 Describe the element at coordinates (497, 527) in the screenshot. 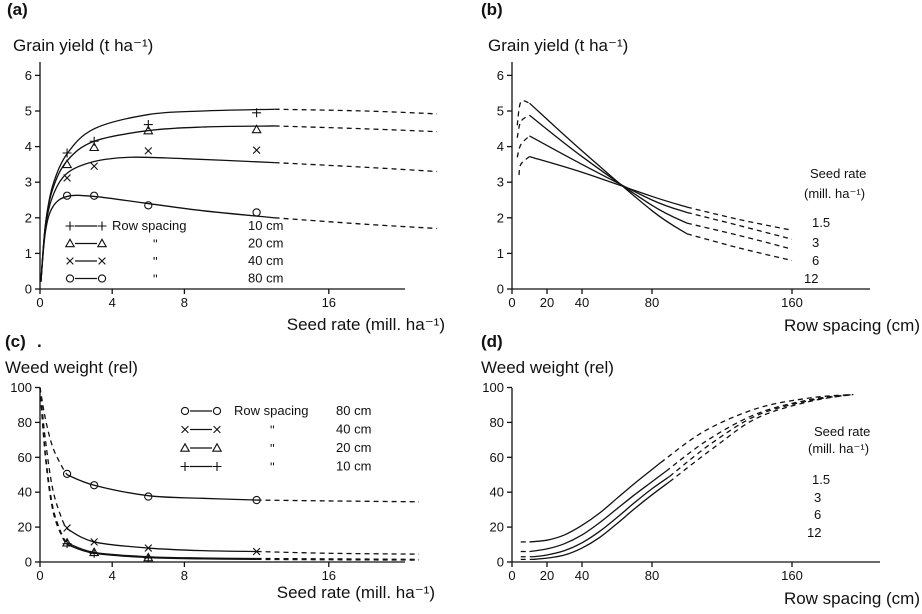

I see `y-tick-label-d: 20` at that location.